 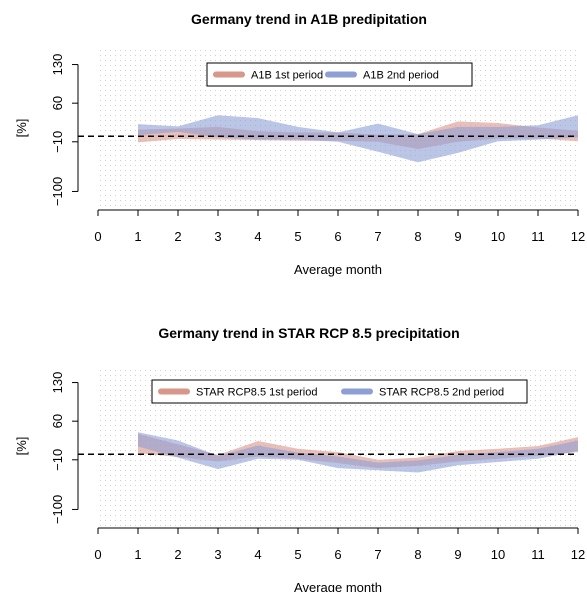 I want to click on legend-box, so click(x=339, y=391).